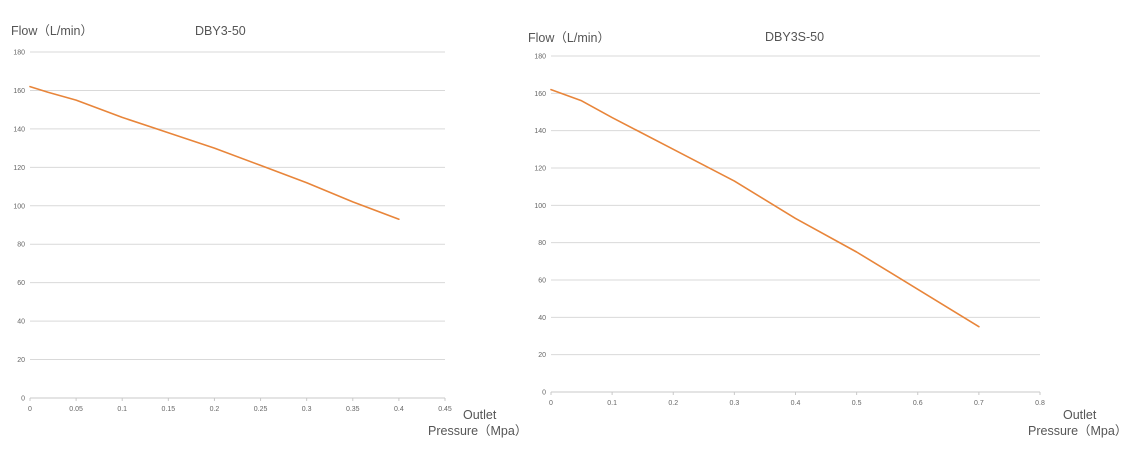 Image resolution: width=1143 pixels, height=457 pixels. What do you see at coordinates (19, 168) in the screenshot?
I see `chart1-y-tick-label: 120` at bounding box center [19, 168].